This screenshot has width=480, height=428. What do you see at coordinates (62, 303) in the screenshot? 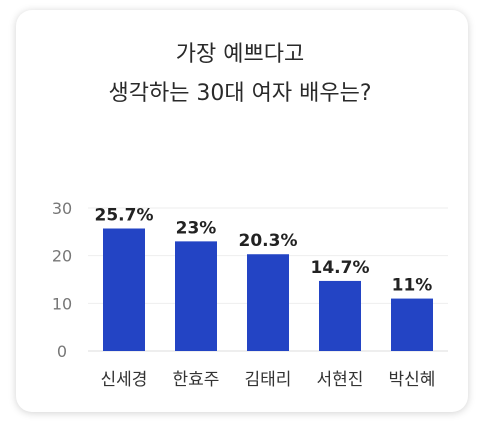
I see `y-tick-label: 10` at bounding box center [62, 303].